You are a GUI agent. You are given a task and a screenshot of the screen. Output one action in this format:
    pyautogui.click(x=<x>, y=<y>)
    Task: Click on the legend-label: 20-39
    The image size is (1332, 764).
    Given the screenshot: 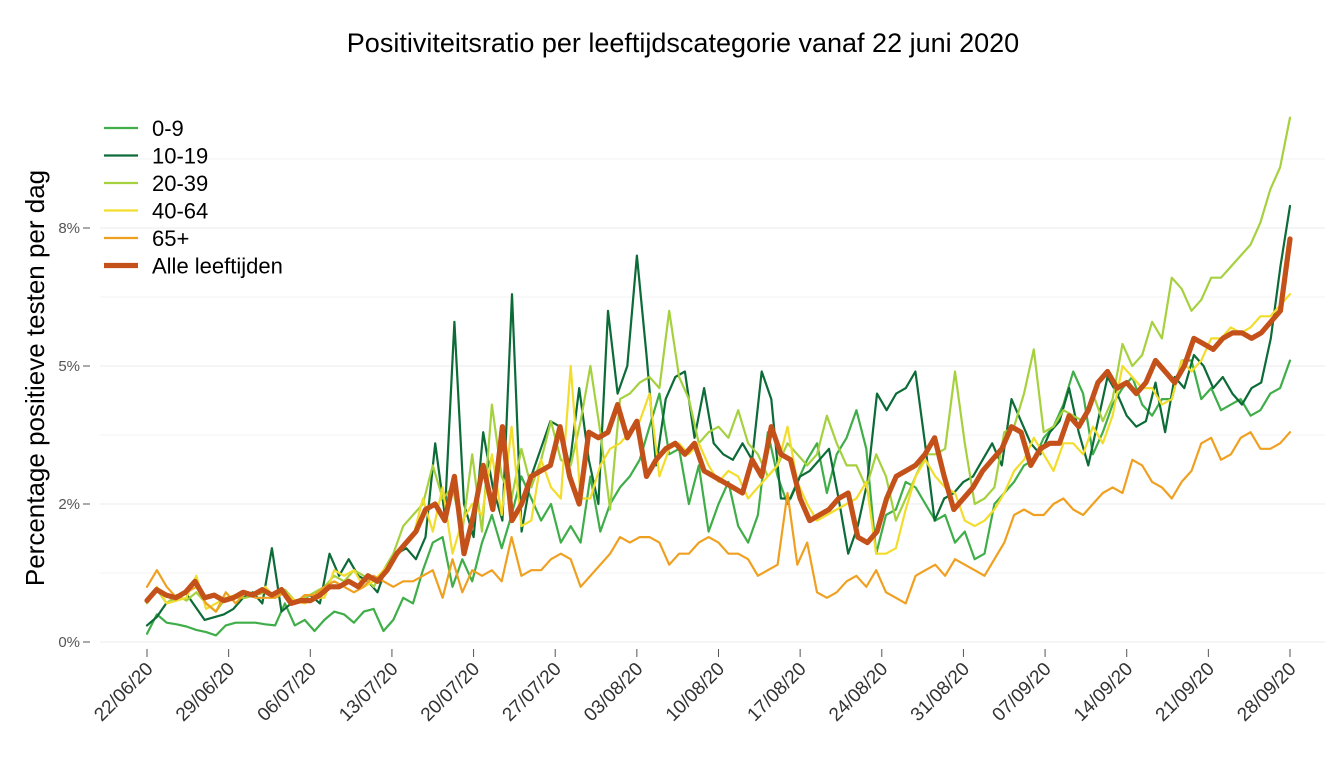 What is the action you would take?
    pyautogui.click(x=180, y=183)
    